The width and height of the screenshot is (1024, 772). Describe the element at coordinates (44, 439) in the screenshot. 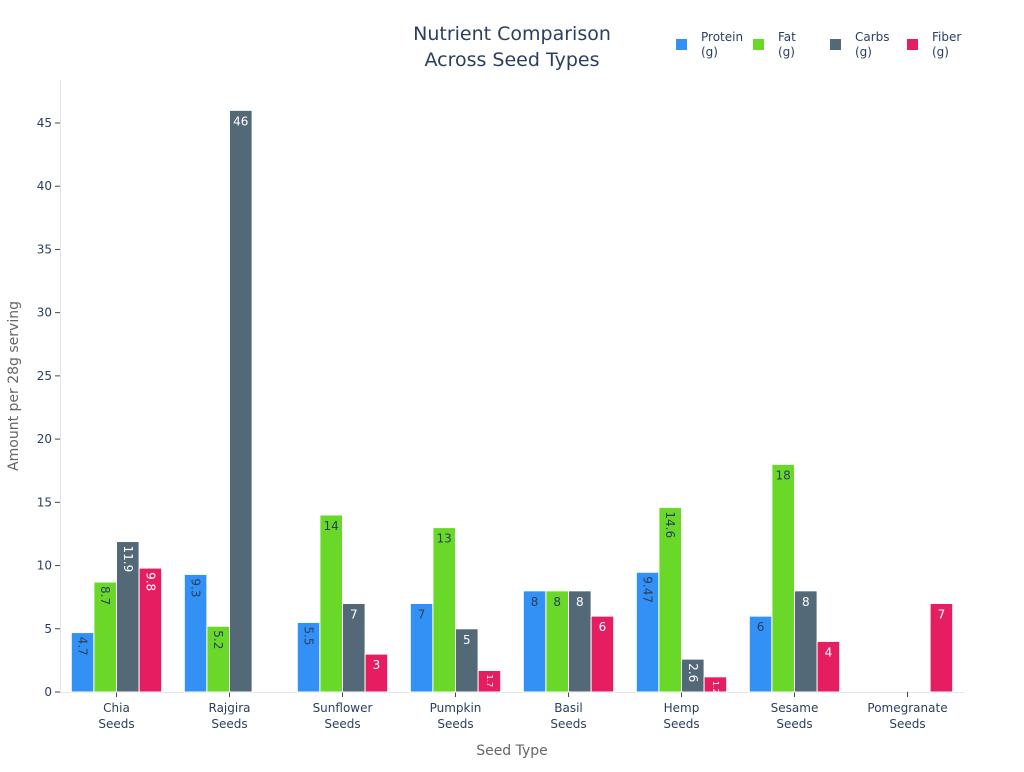

I see `y-tick-label: 20` at that location.